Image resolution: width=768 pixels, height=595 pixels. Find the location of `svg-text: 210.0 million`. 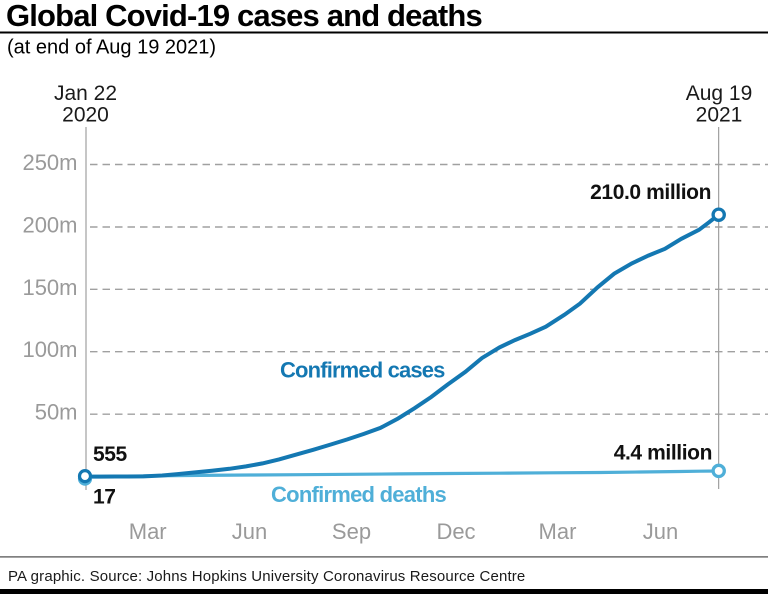

svg-text: 210.0 million is located at coordinates (650, 192).